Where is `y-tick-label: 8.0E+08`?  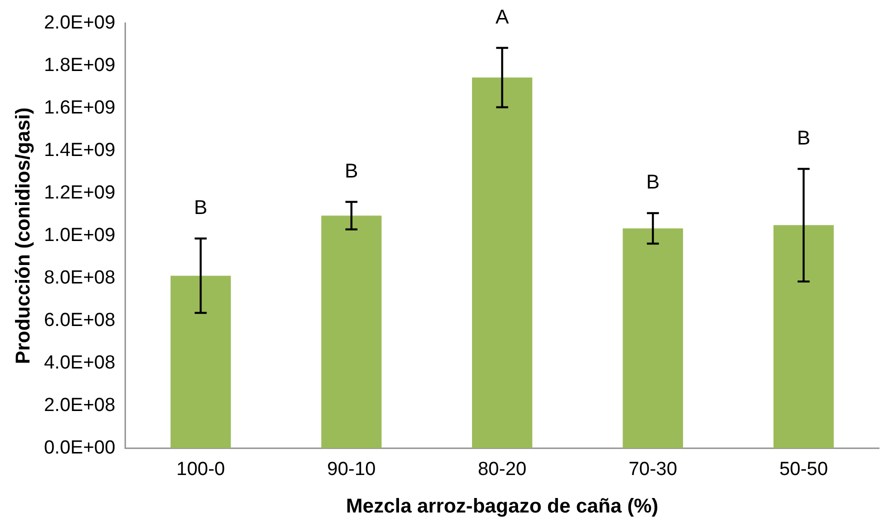
y-tick-label: 8.0E+08 is located at coordinates (80, 278).